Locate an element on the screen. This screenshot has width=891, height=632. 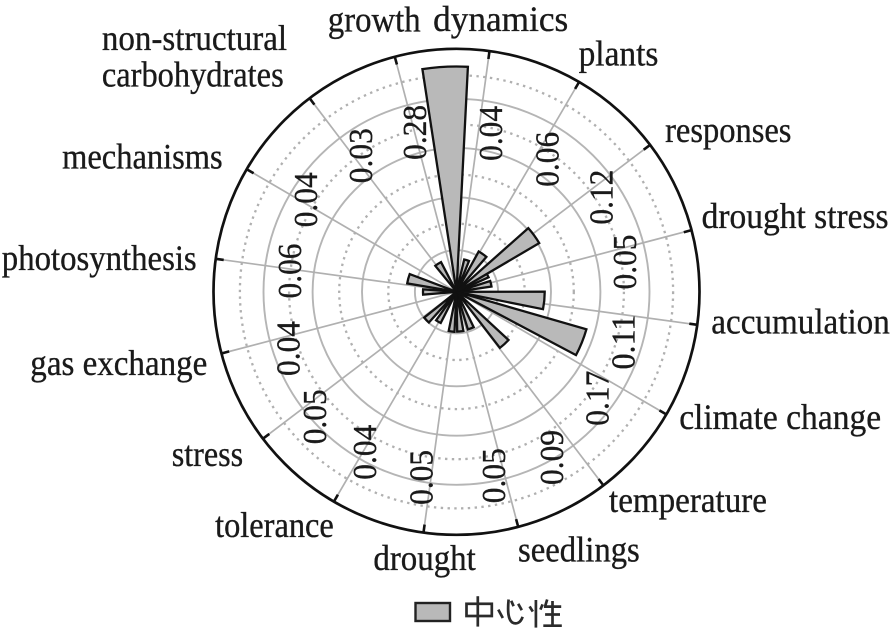
svg-text: drought is located at coordinates (424, 558).